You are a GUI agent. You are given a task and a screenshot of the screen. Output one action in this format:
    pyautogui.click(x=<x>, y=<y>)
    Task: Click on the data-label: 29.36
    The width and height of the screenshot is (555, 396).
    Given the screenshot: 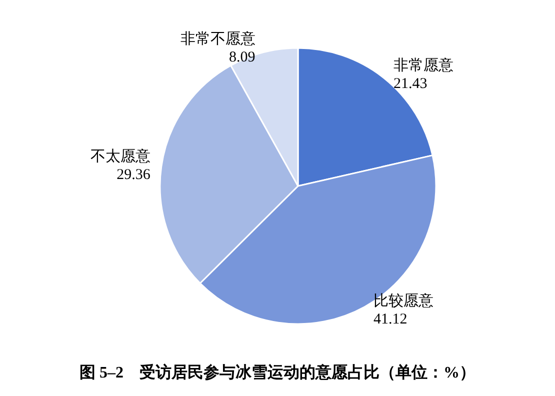 What is the action you would take?
    pyautogui.click(x=133, y=175)
    